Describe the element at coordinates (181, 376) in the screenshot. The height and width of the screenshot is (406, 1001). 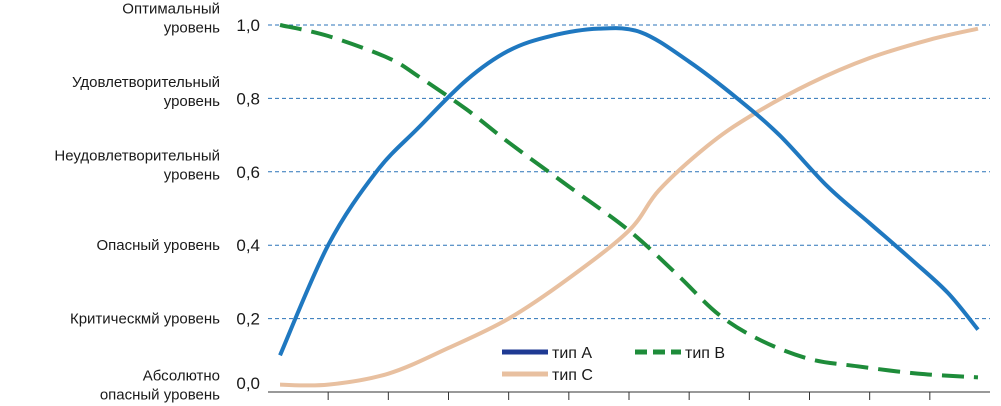
I see `level-label-0-line-0: Абсолютно` at that location.